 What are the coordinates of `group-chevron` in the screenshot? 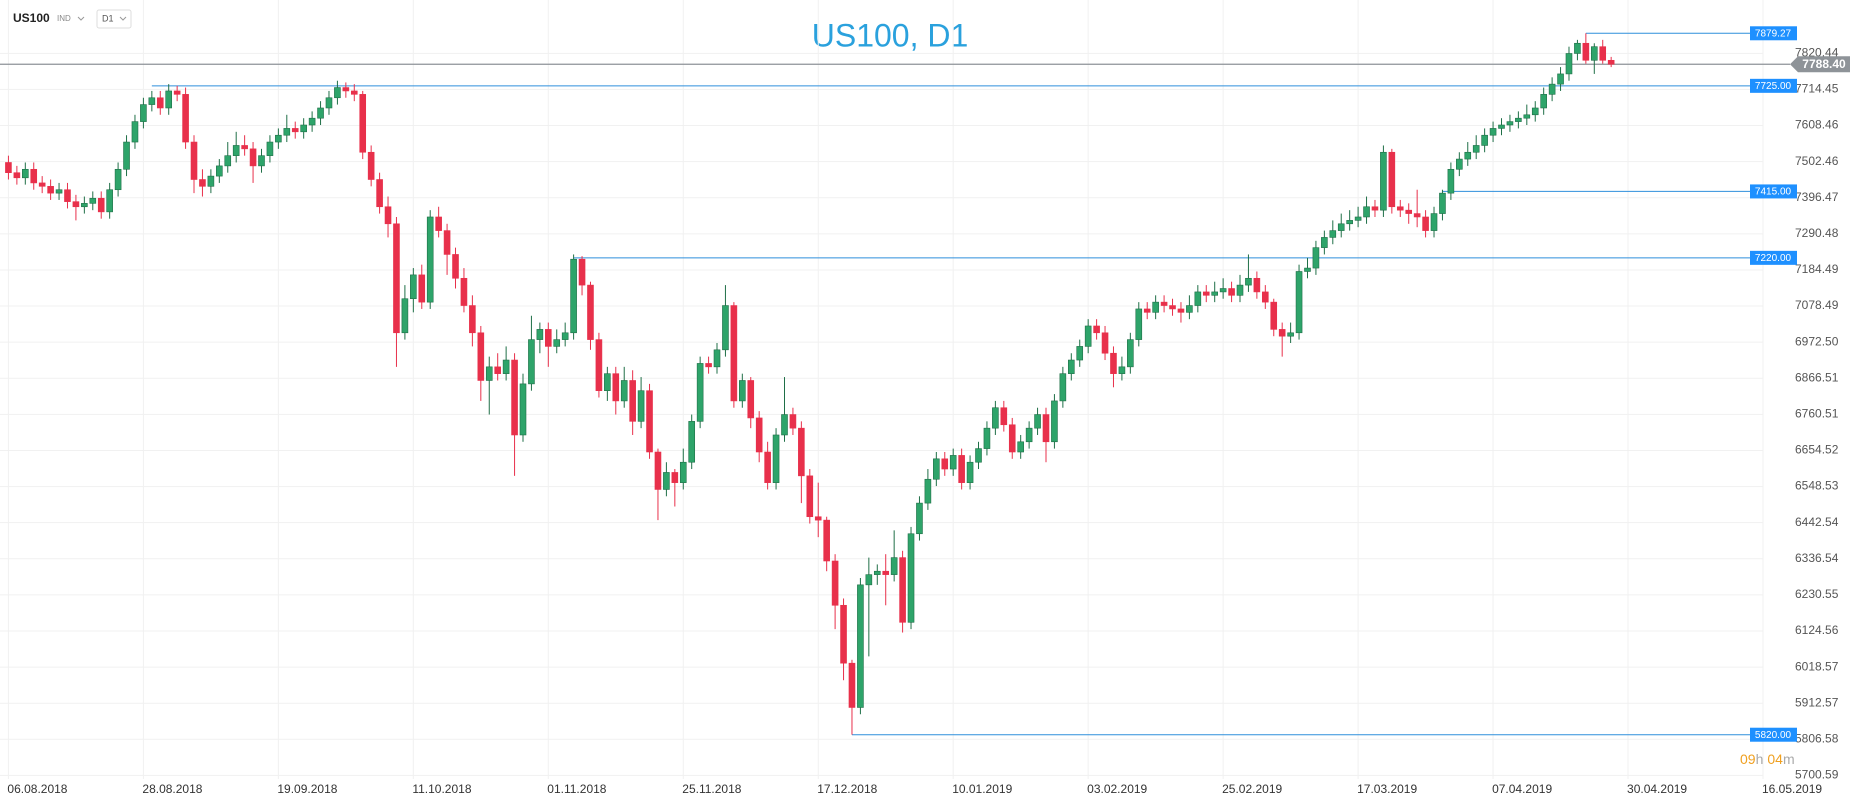 It's located at (81, 18).